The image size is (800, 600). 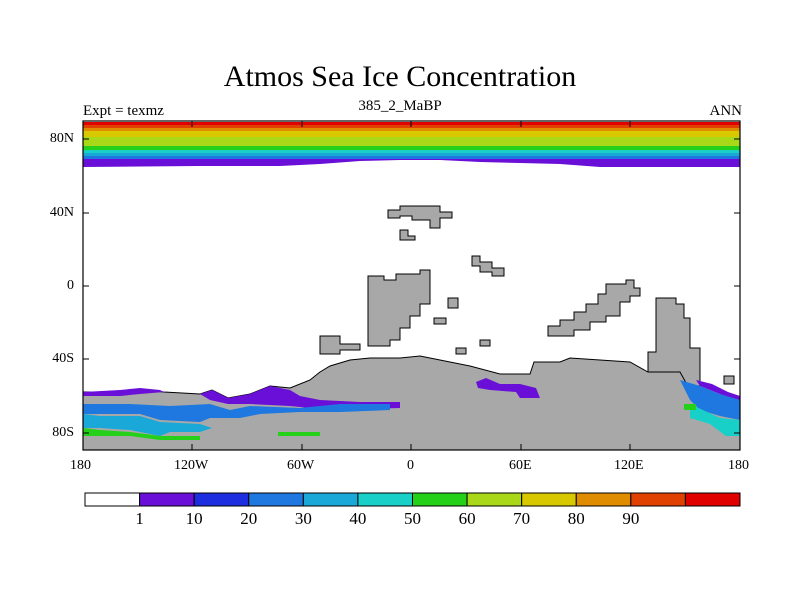 I want to click on colorbar-label: 30, so click(x=303, y=518).